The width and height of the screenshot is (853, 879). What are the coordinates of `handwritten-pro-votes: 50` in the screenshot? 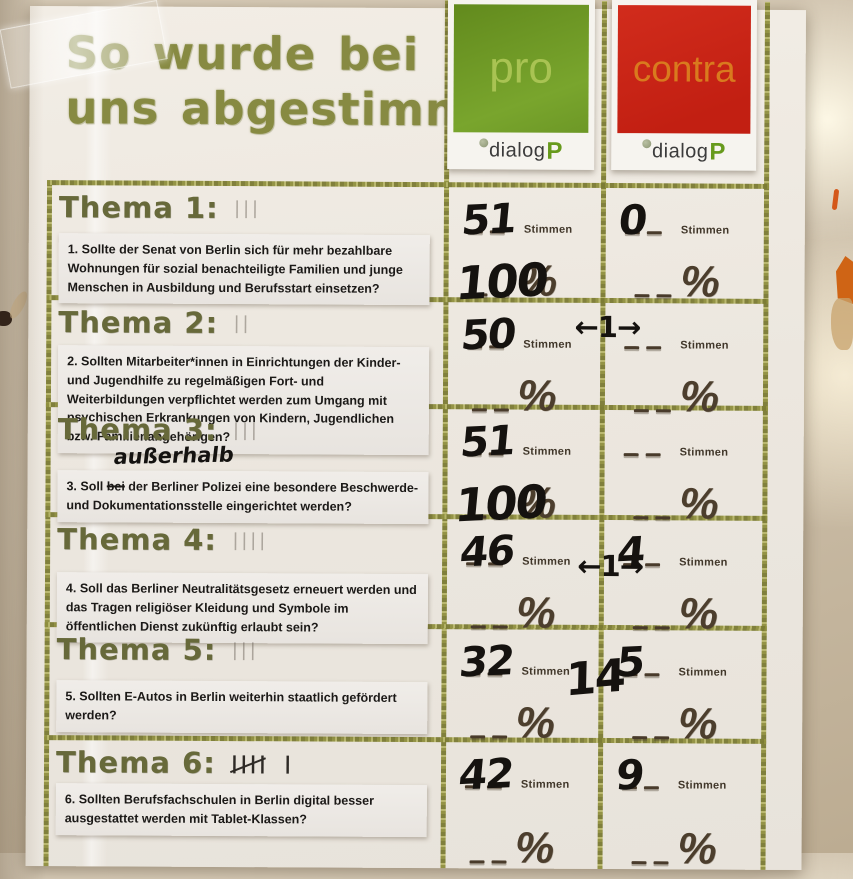 It's located at (487, 334).